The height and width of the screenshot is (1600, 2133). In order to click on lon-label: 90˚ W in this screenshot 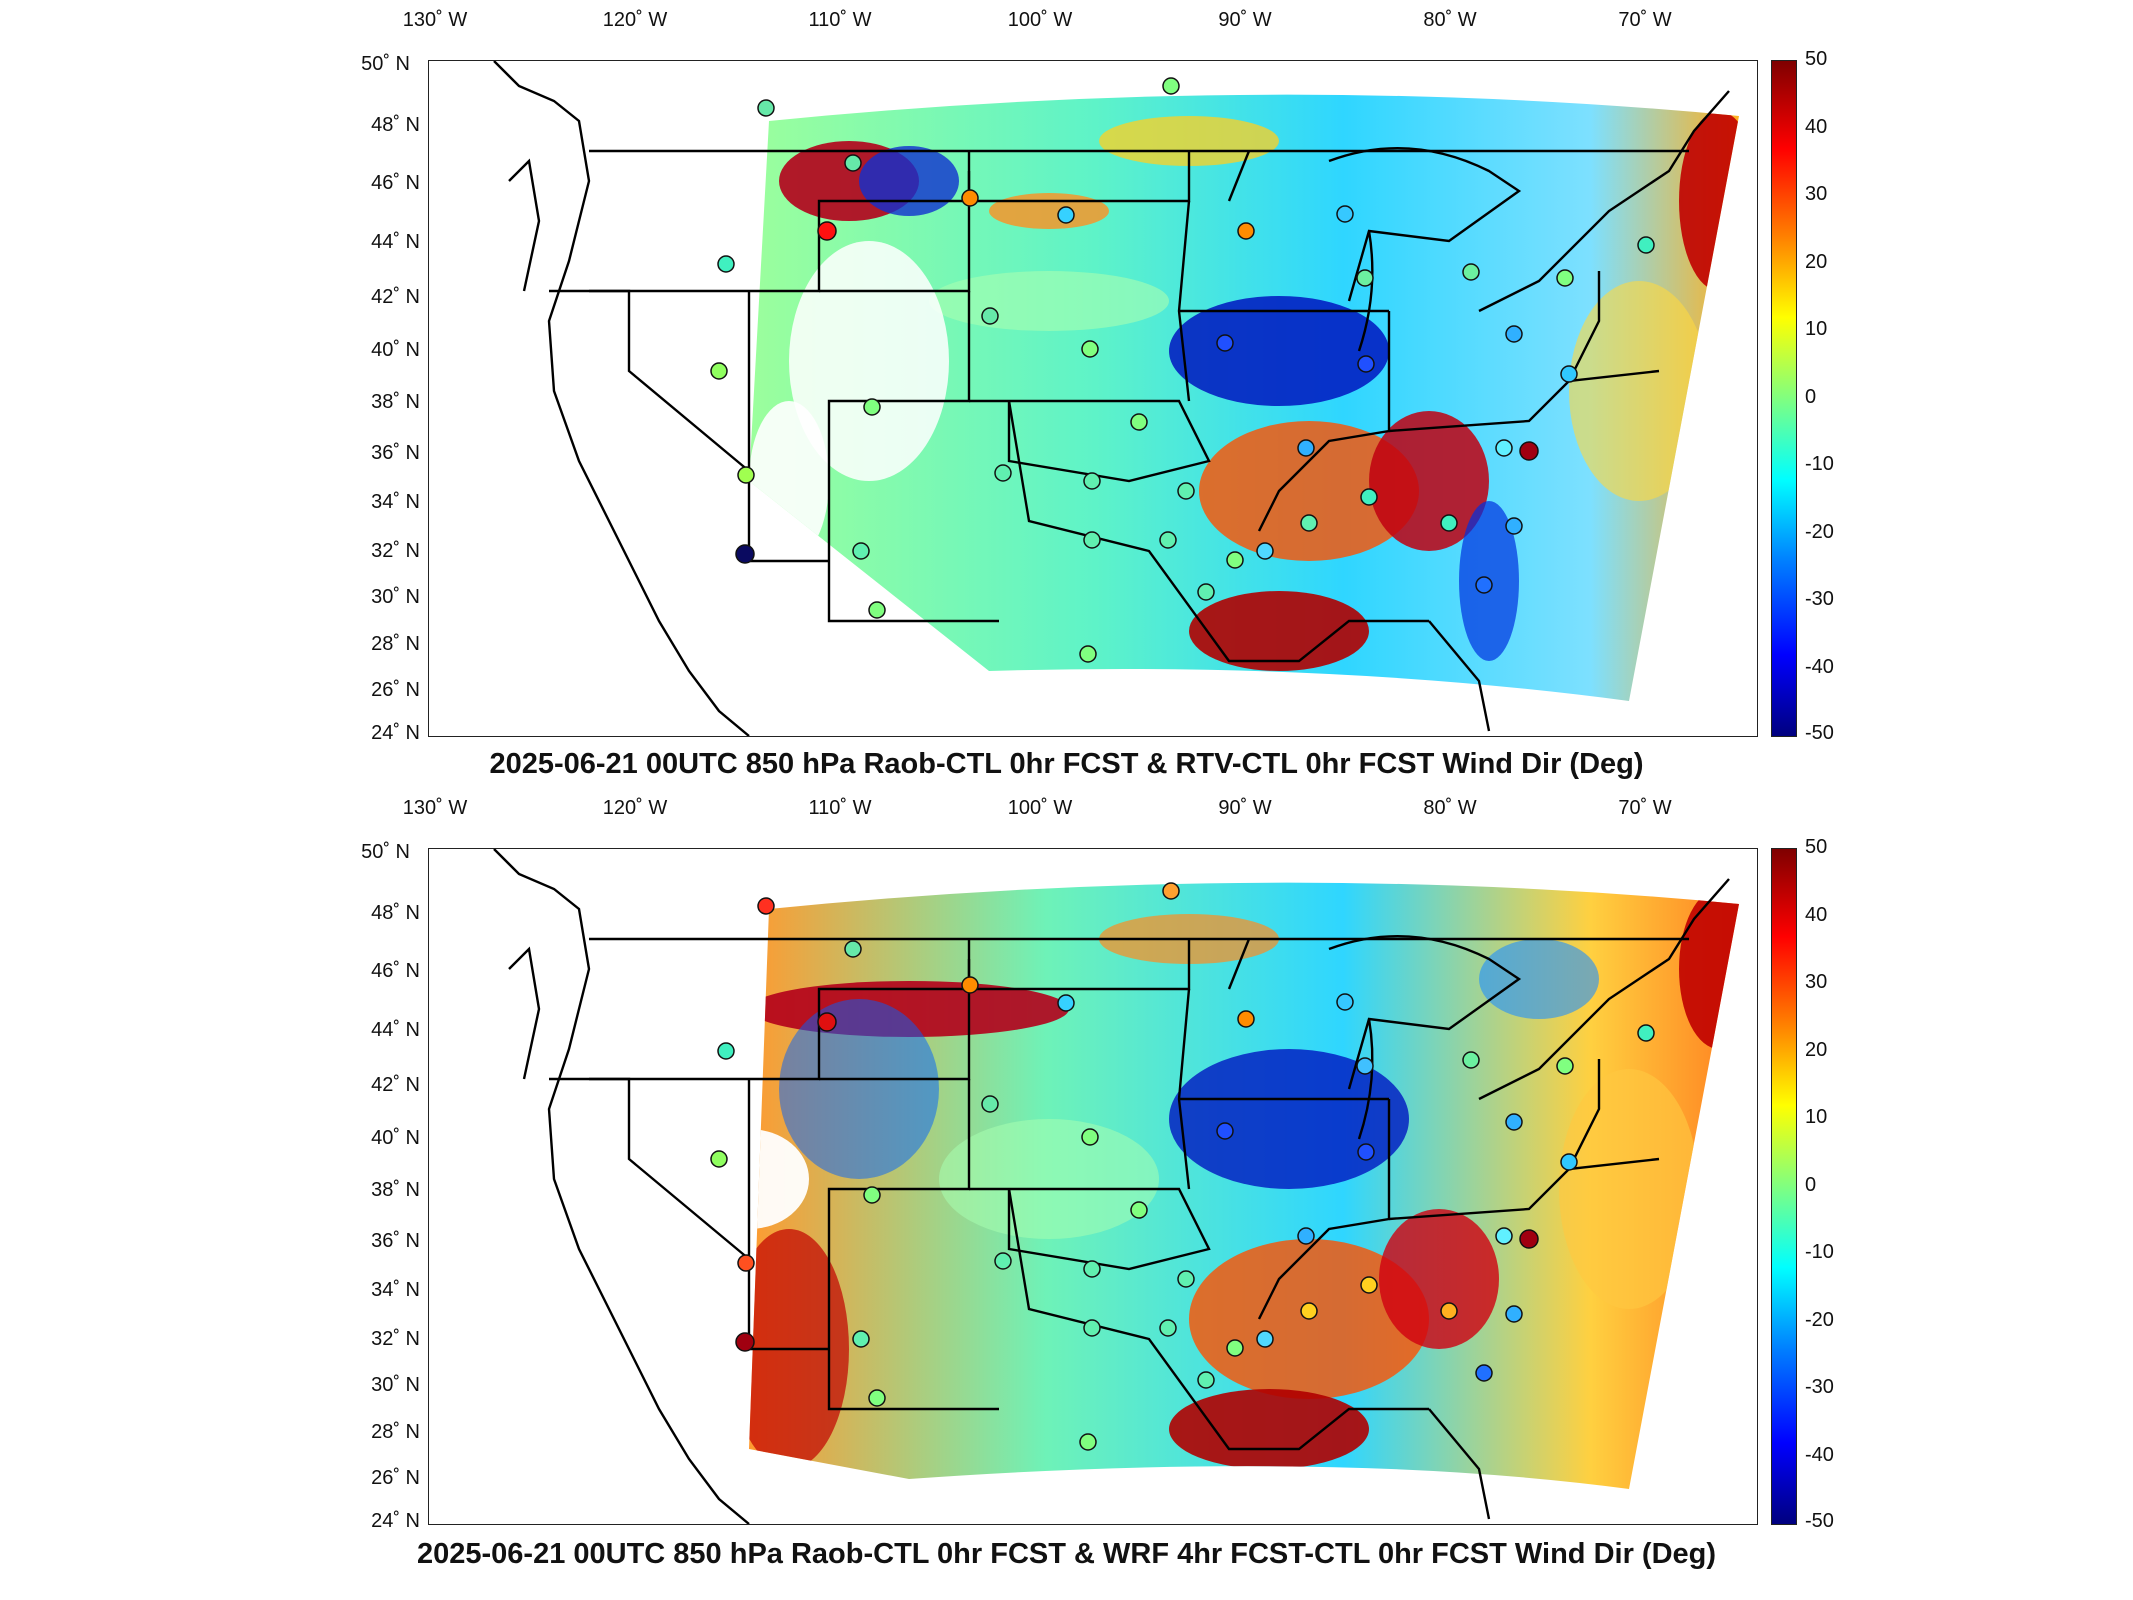, I will do `click(1245, 20)`.